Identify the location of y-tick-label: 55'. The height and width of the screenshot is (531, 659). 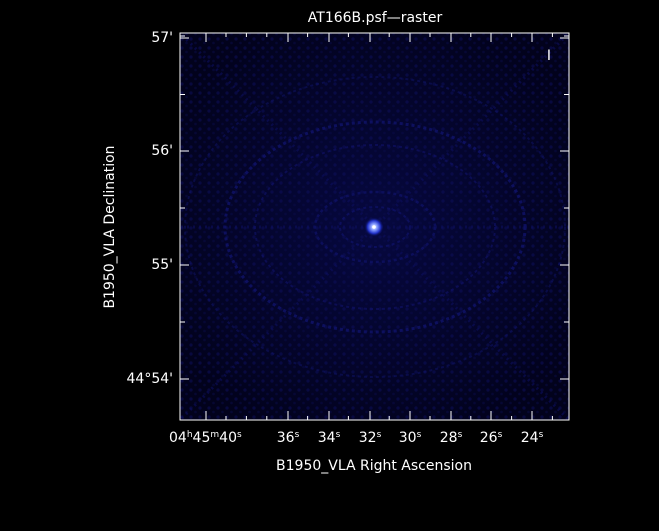
(162, 265).